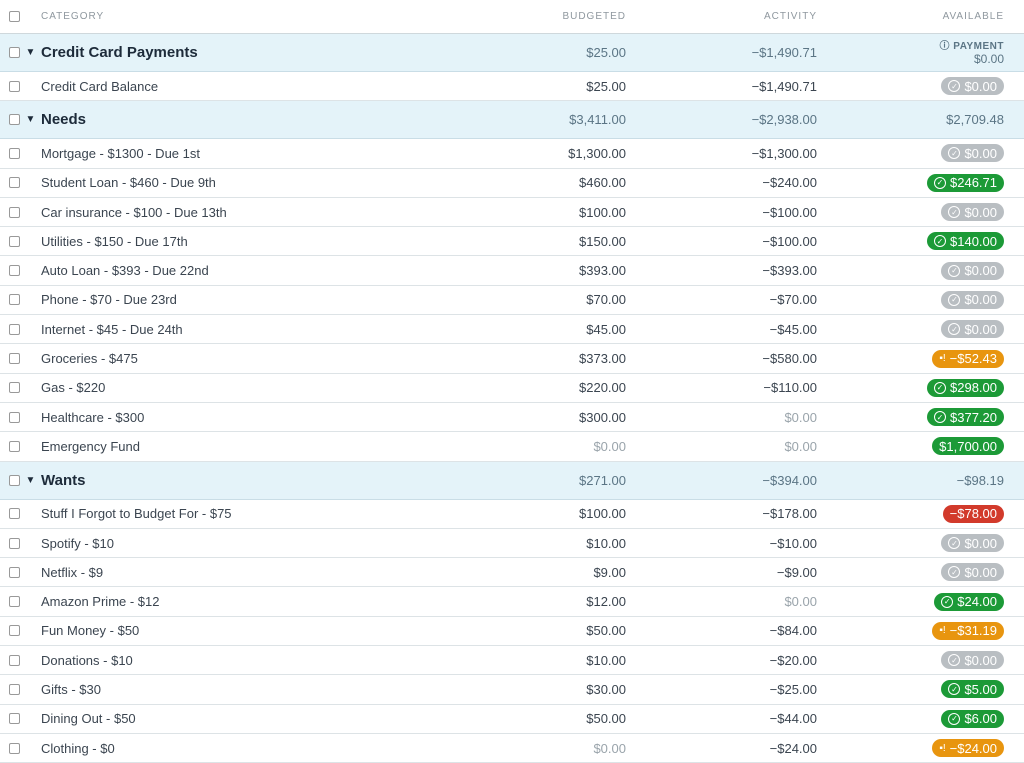 The image size is (1024, 763). Describe the element at coordinates (134, 212) in the screenshot. I see `category-name: Car insurance - $100 - Due 13th` at that location.